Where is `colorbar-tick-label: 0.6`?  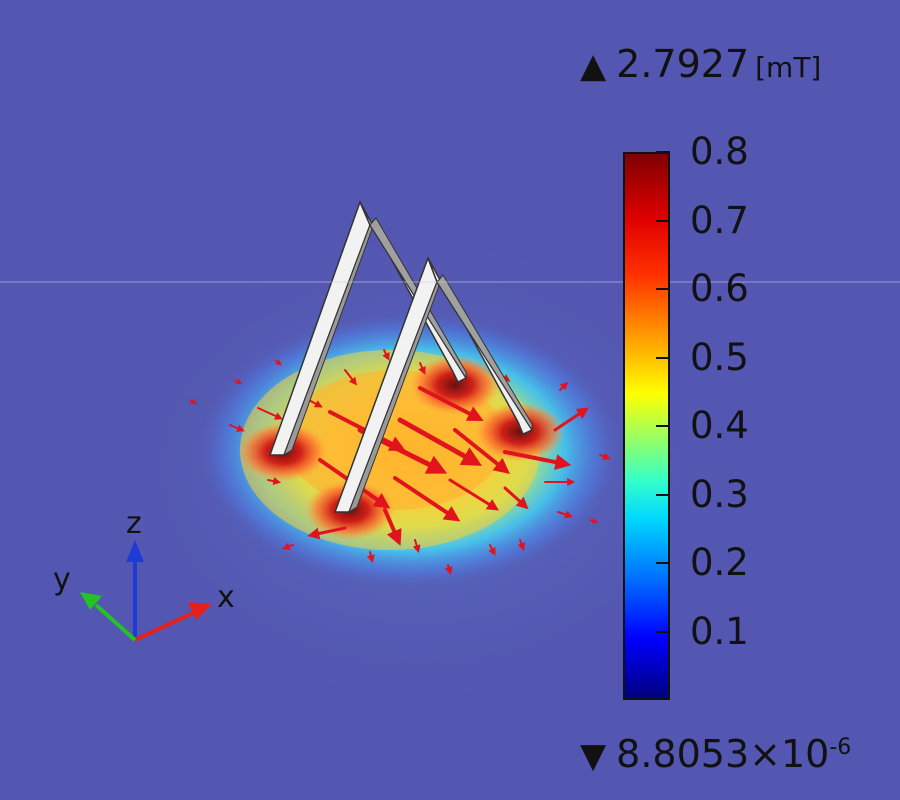
colorbar-tick-label: 0.6 is located at coordinates (719, 288).